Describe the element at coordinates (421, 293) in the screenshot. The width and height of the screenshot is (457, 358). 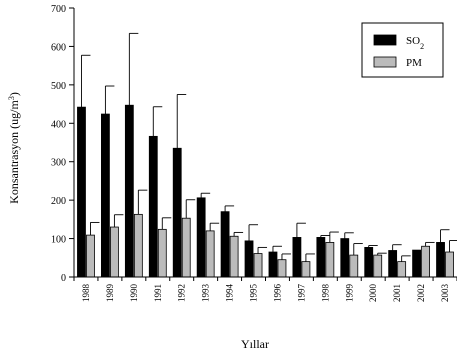
I see `x-tick-label-2002: 2002` at that location.